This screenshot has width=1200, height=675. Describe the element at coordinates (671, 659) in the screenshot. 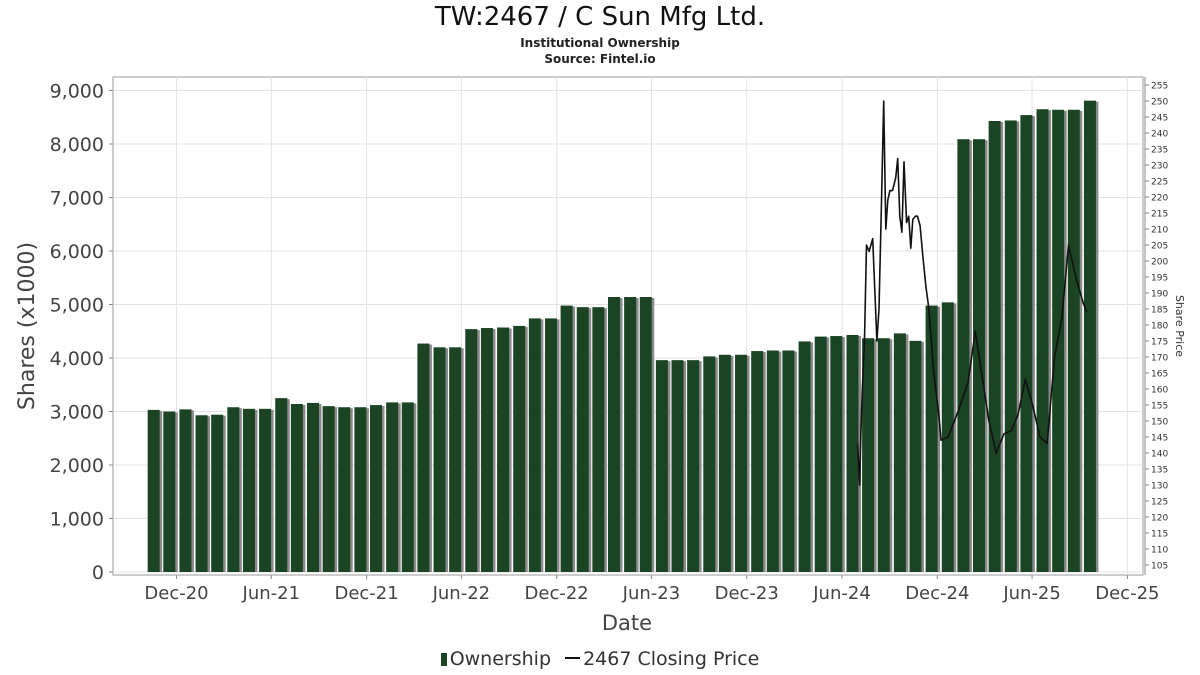

I see `legend-label-price: 2467 Closing Price` at that location.